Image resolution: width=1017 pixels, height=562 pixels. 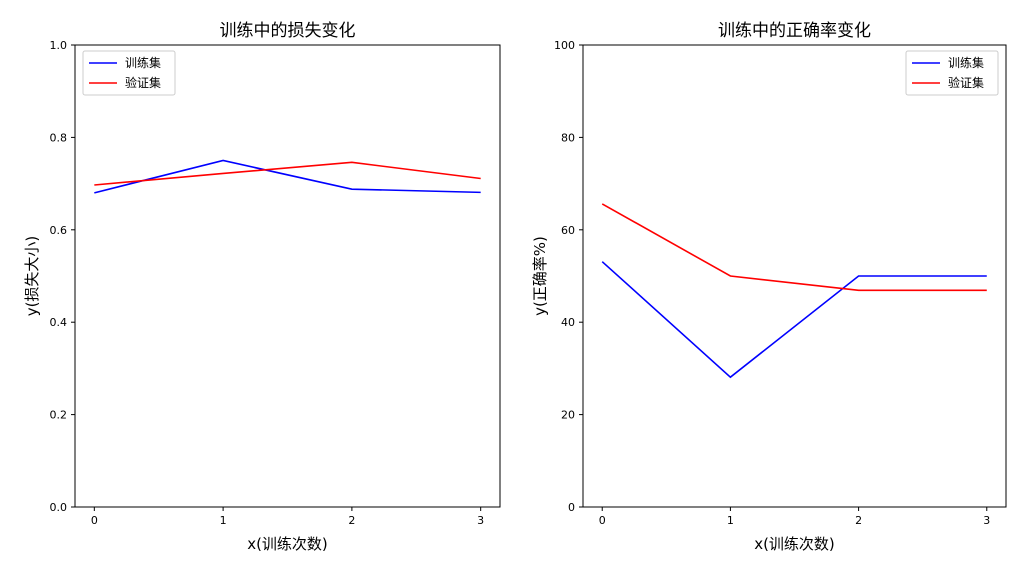 What do you see at coordinates (32, 276) in the screenshot?
I see `y-axis-label: y(损失大小)` at bounding box center [32, 276].